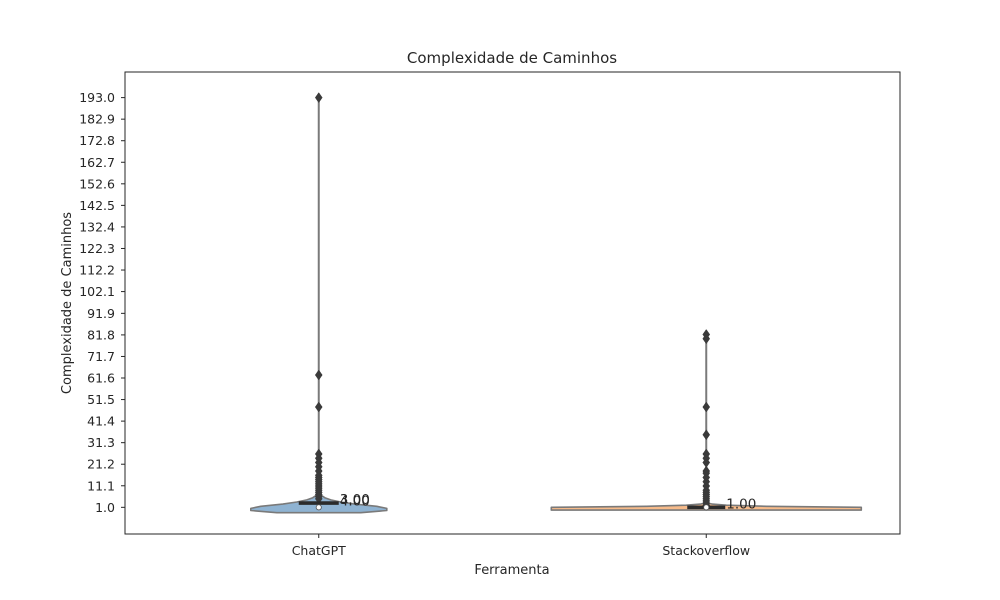 Image resolution: width=1000 pixels, height=600 pixels. What do you see at coordinates (97, 270) in the screenshot?
I see `y-tick-label: 112.2` at bounding box center [97, 270].